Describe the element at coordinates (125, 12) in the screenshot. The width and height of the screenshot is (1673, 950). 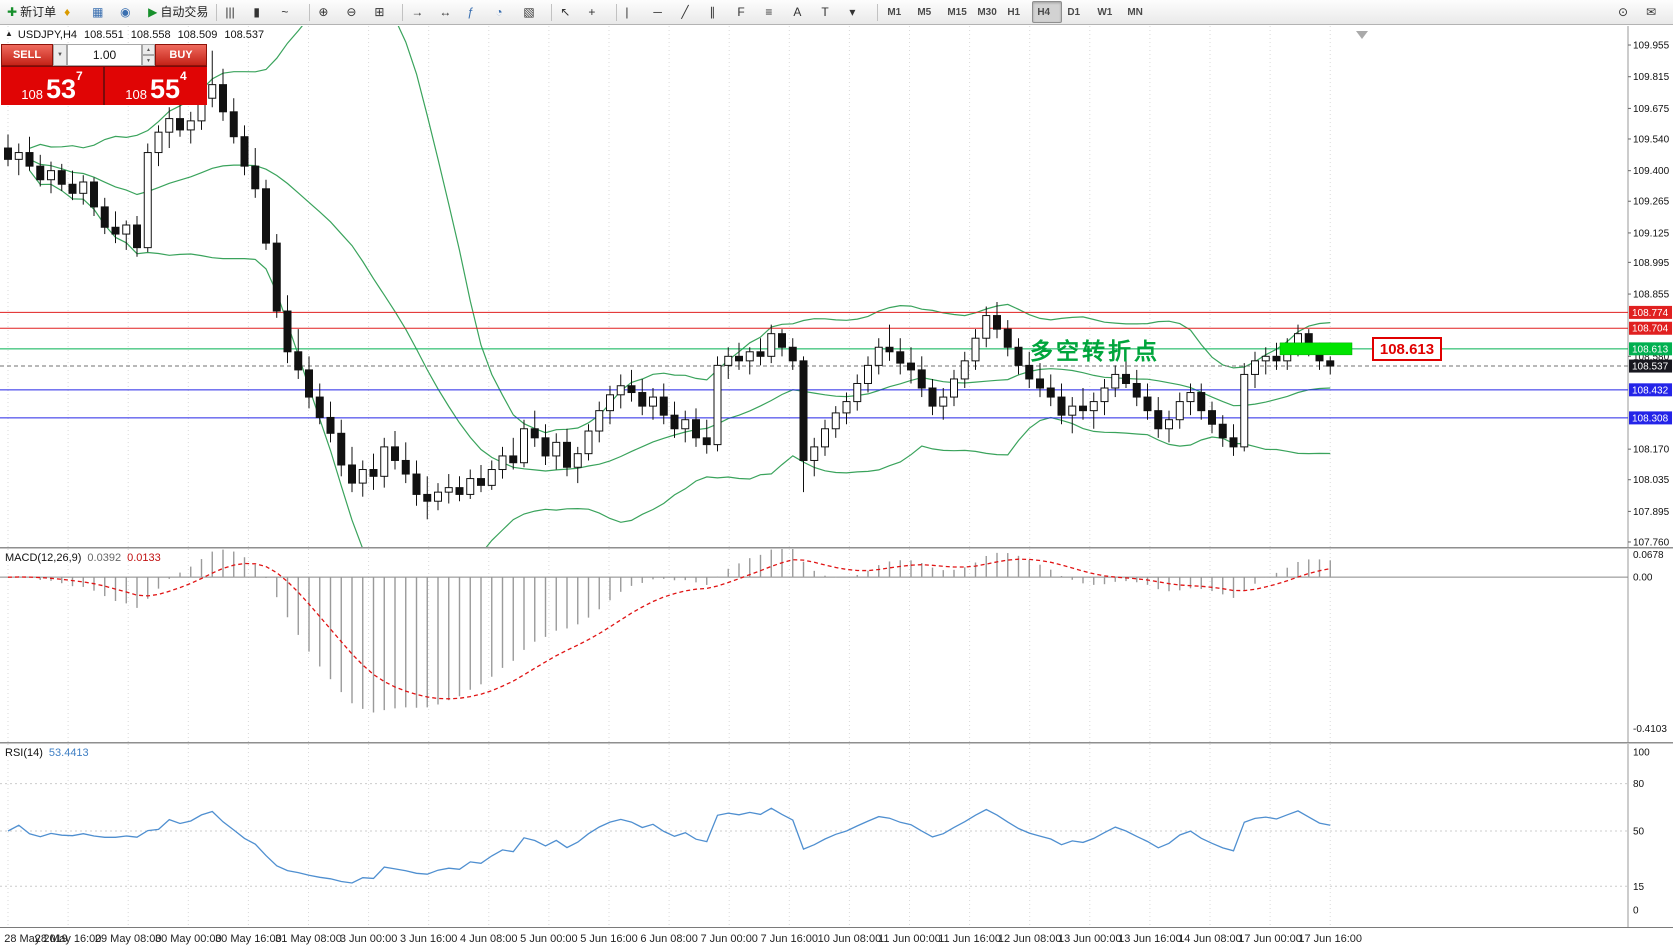
I see `terminal-button-icon: ◉` at that location.